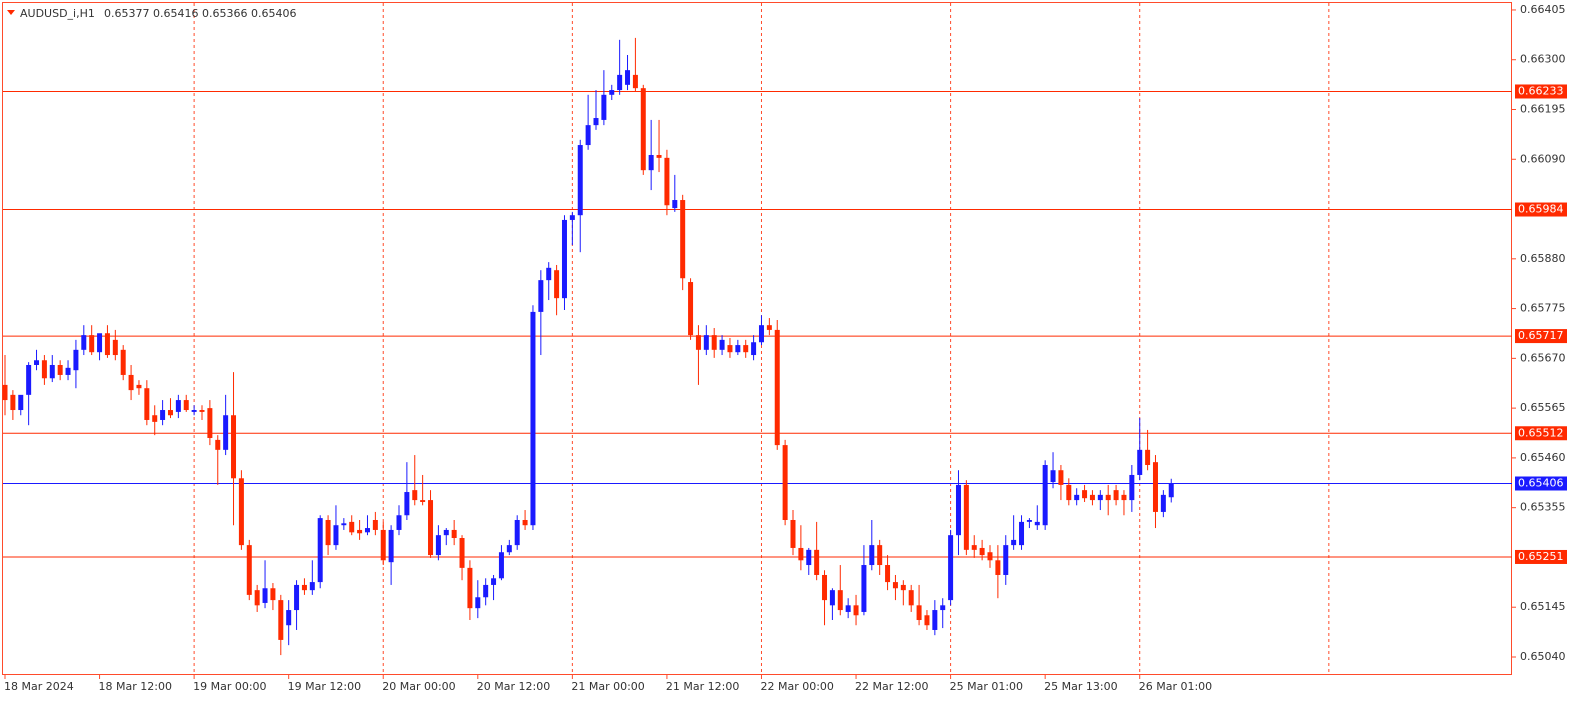 The height and width of the screenshot is (709, 1586). What do you see at coordinates (891, 686) in the screenshot?
I see `x-tick-label: 22 Mar 12:00` at bounding box center [891, 686].